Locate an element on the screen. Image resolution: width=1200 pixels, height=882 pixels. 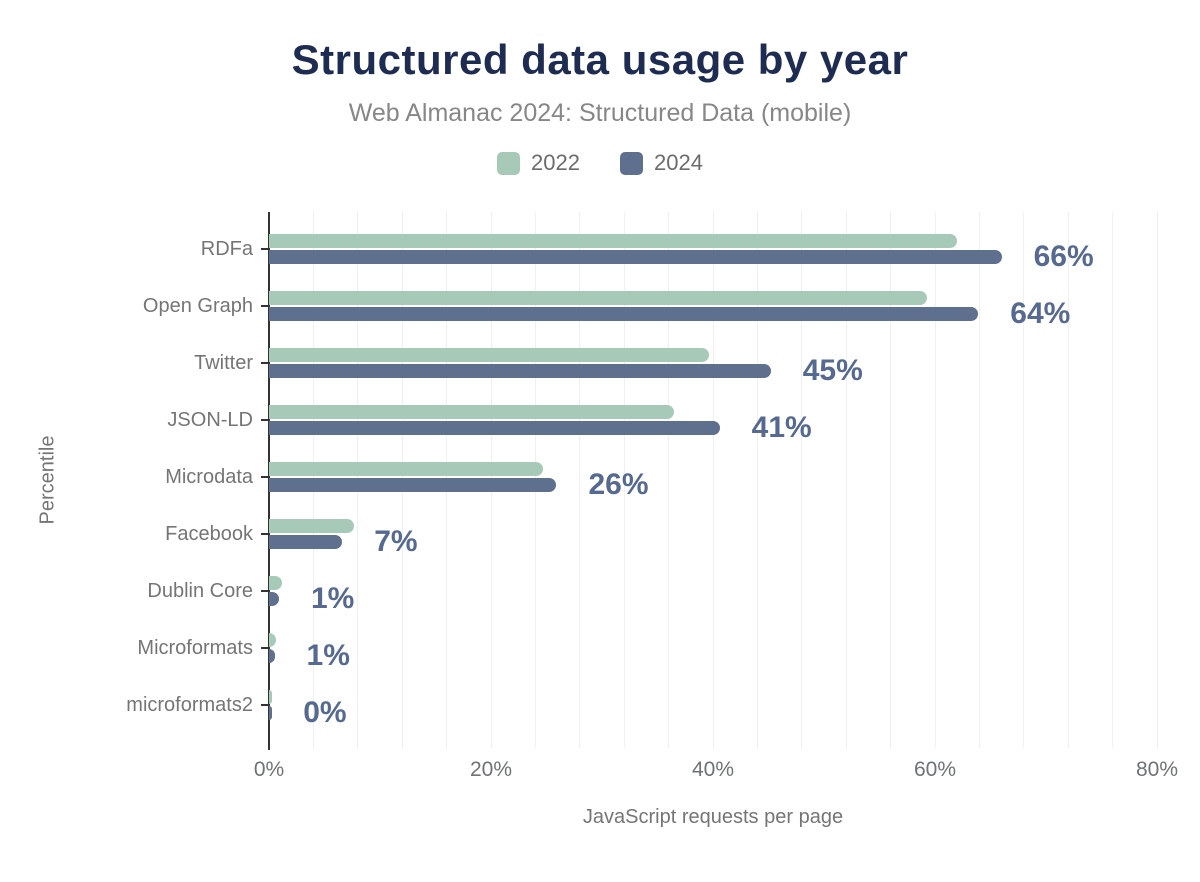
legend-swatch-2024-icon is located at coordinates (631, 163).